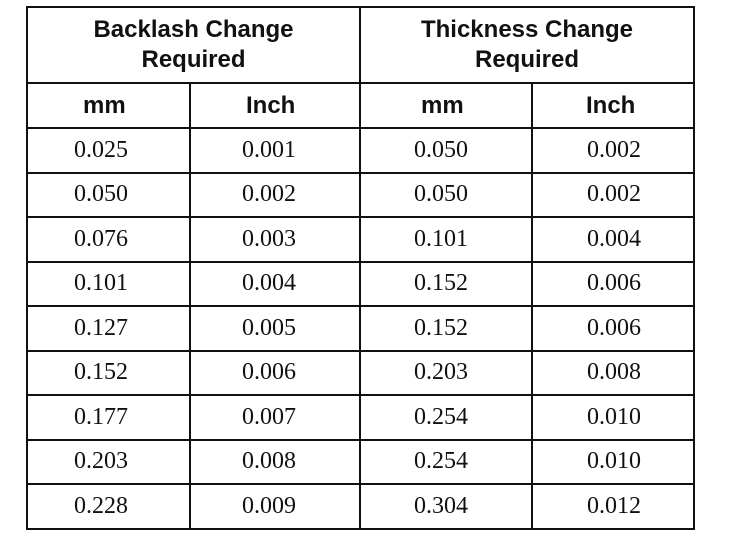  What do you see at coordinates (527, 45) in the screenshot?
I see `thickness-change-header: Thickness Change Required` at bounding box center [527, 45].